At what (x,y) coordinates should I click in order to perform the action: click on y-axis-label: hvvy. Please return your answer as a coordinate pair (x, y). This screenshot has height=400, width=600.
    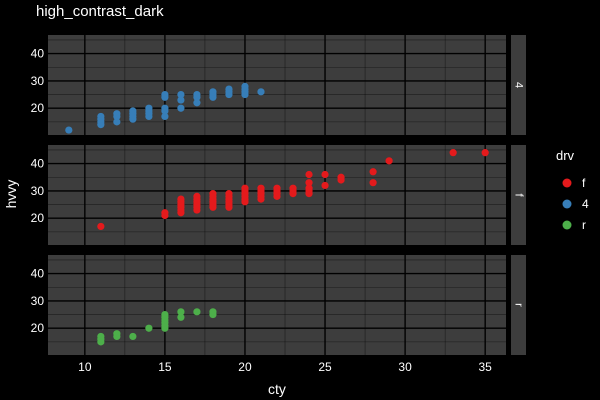
    Looking at the image, I should click on (11, 194).